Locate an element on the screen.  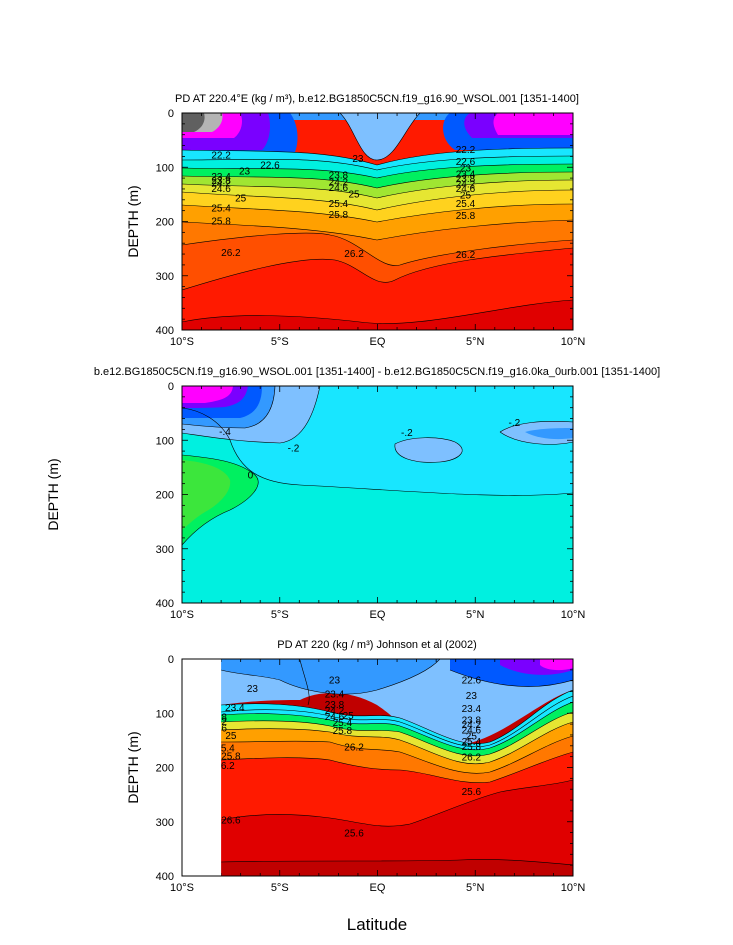
panel-3-fill is located at coordinates (396, 767).